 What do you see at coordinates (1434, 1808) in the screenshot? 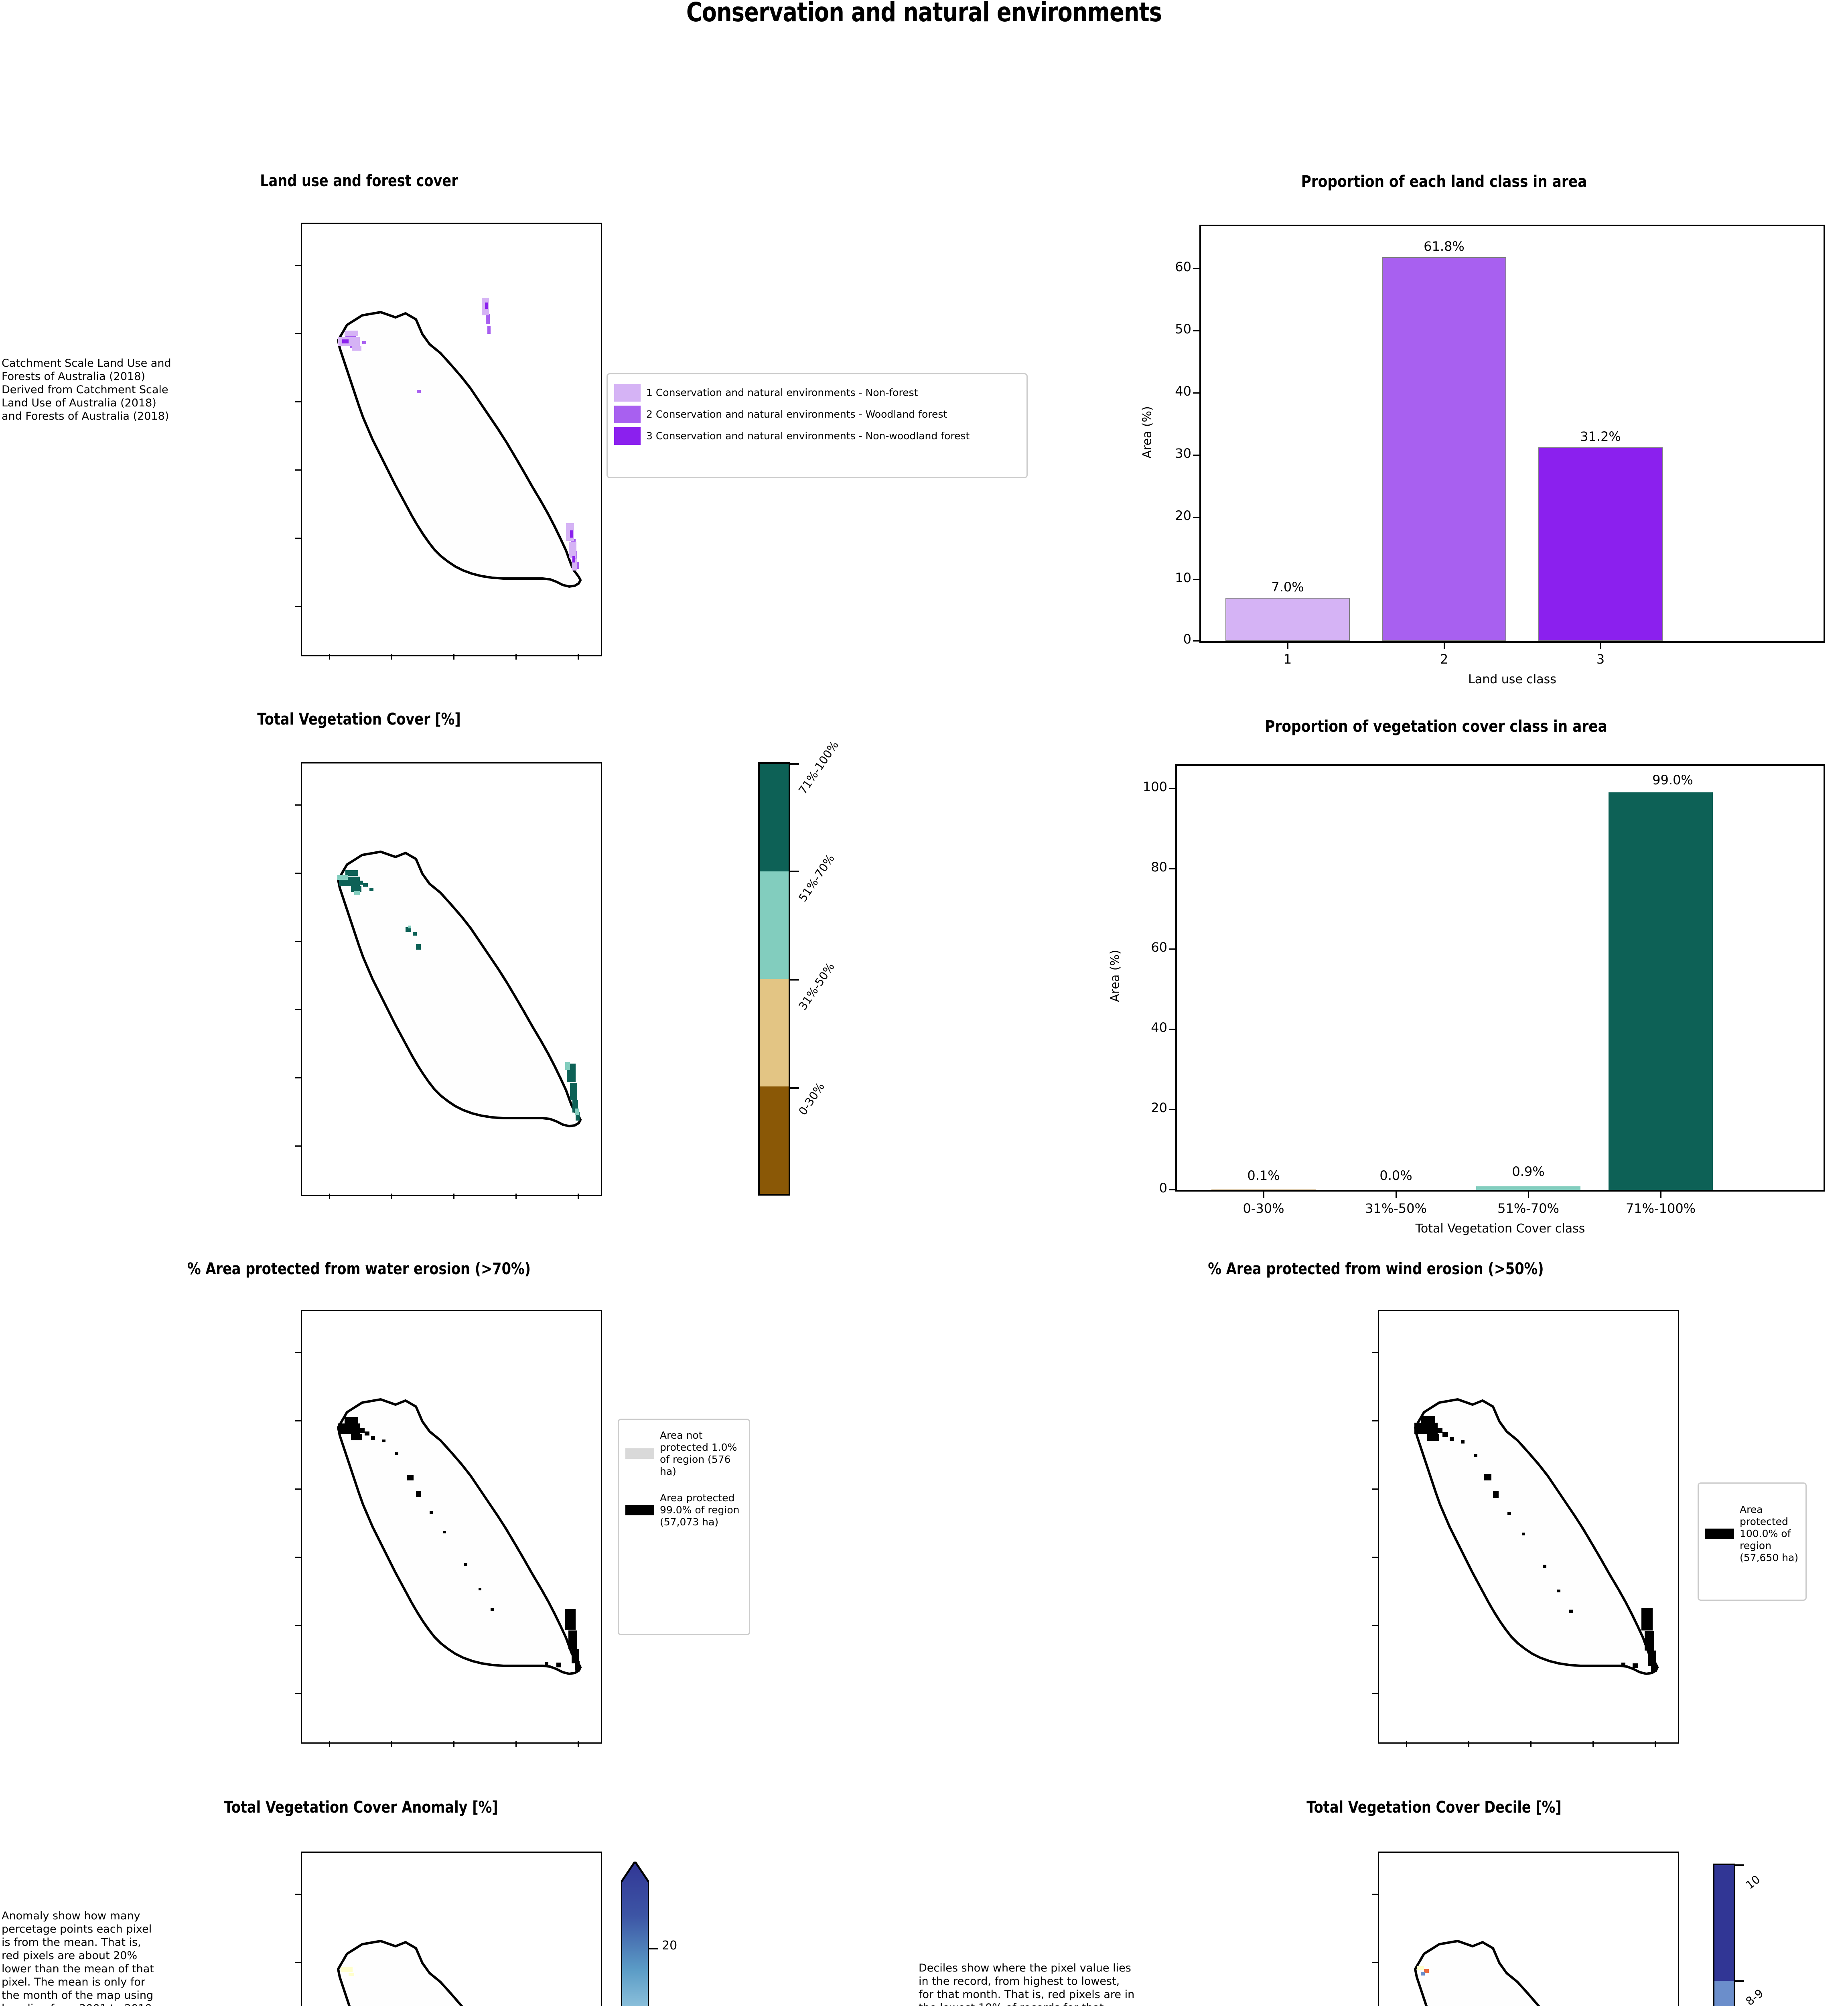
I see `decile-title: Total Vegetation Cover Decile [%]` at bounding box center [1434, 1808].